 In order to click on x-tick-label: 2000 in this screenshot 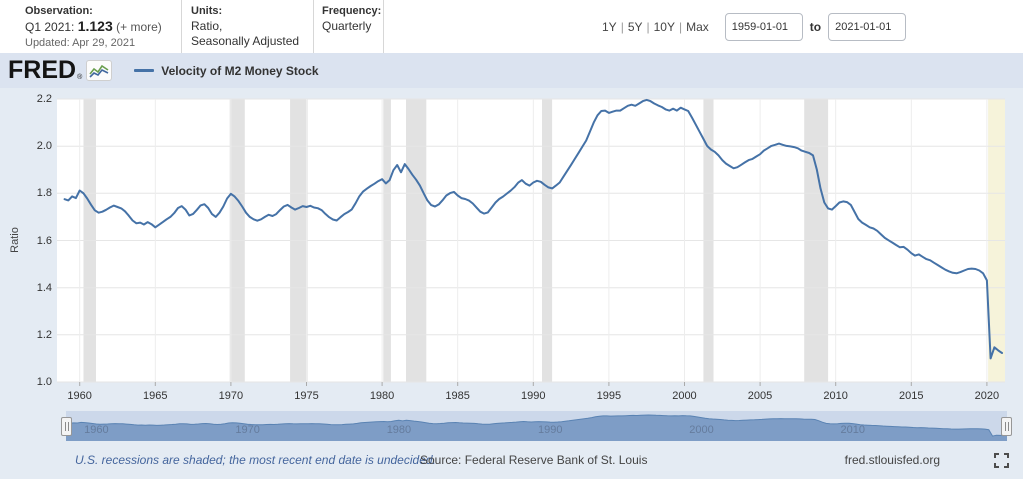, I will do `click(684, 396)`.